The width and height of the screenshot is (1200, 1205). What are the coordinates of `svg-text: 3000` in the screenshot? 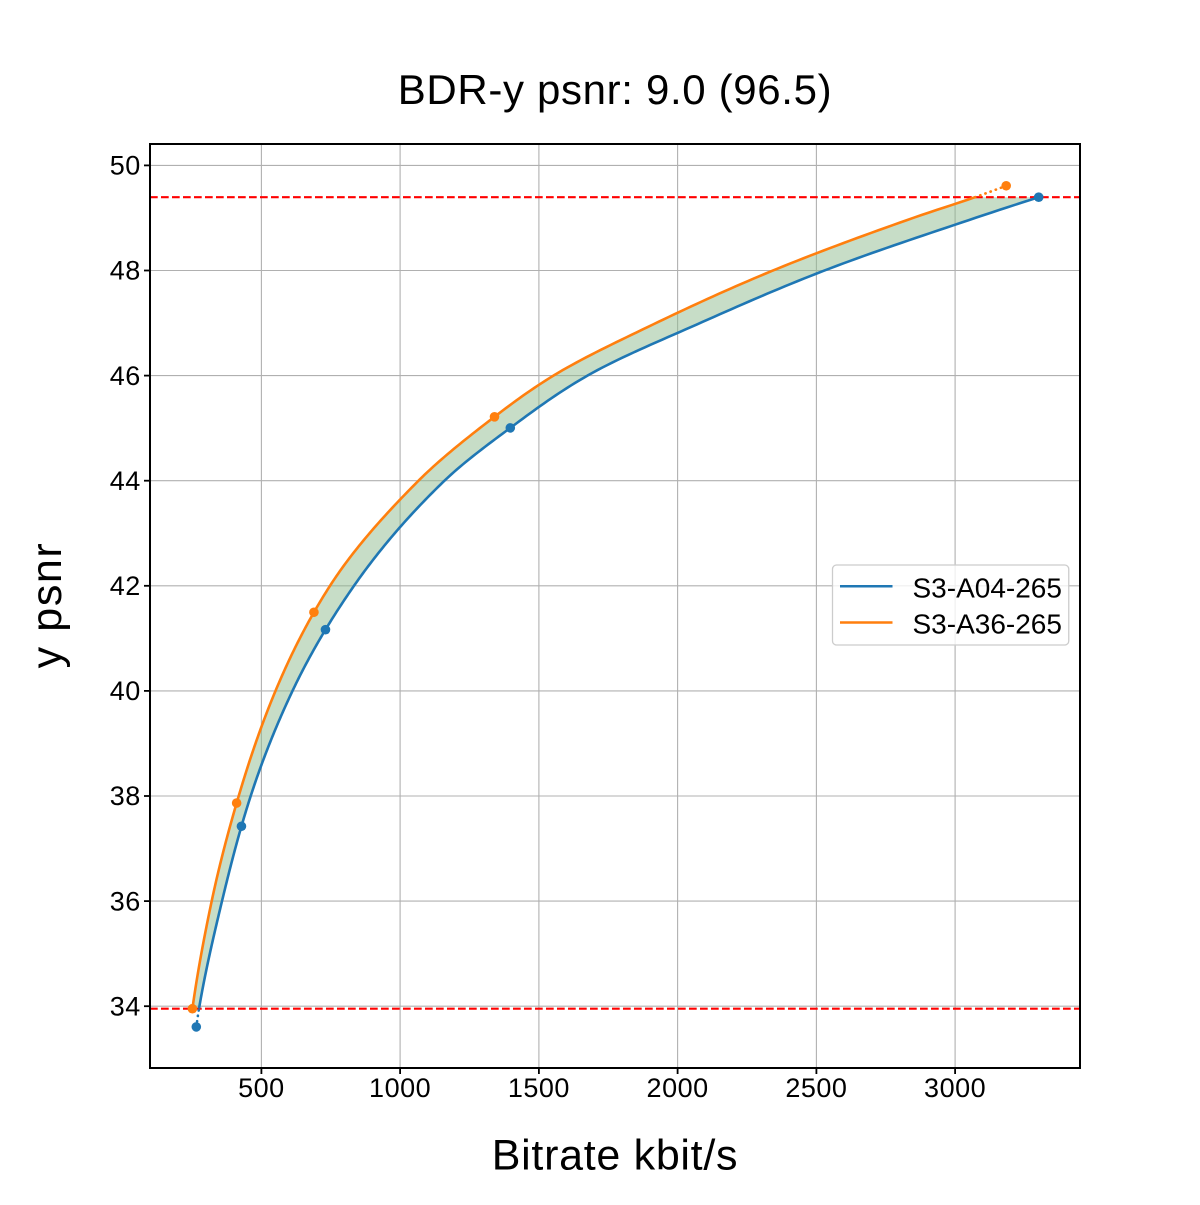 It's located at (955, 1088).